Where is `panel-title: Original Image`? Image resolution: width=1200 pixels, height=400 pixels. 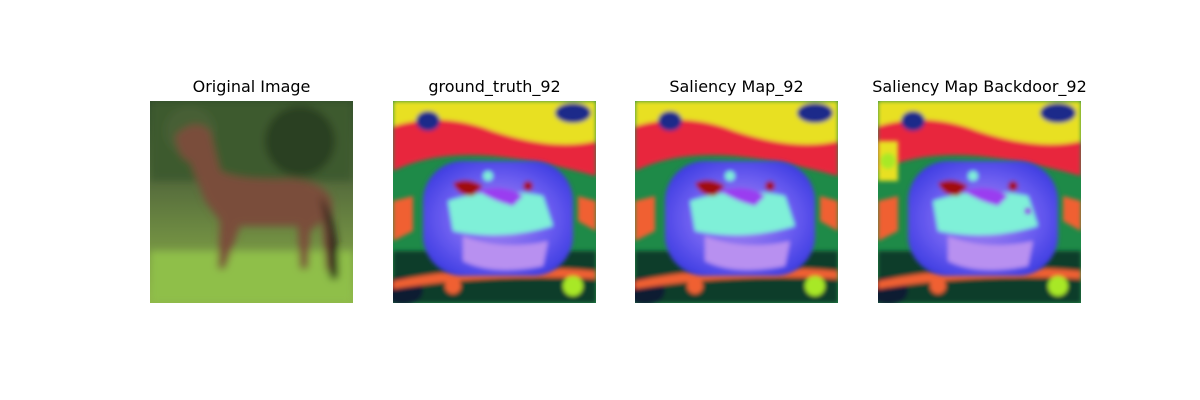
panel-title: Original Image is located at coordinates (251, 86).